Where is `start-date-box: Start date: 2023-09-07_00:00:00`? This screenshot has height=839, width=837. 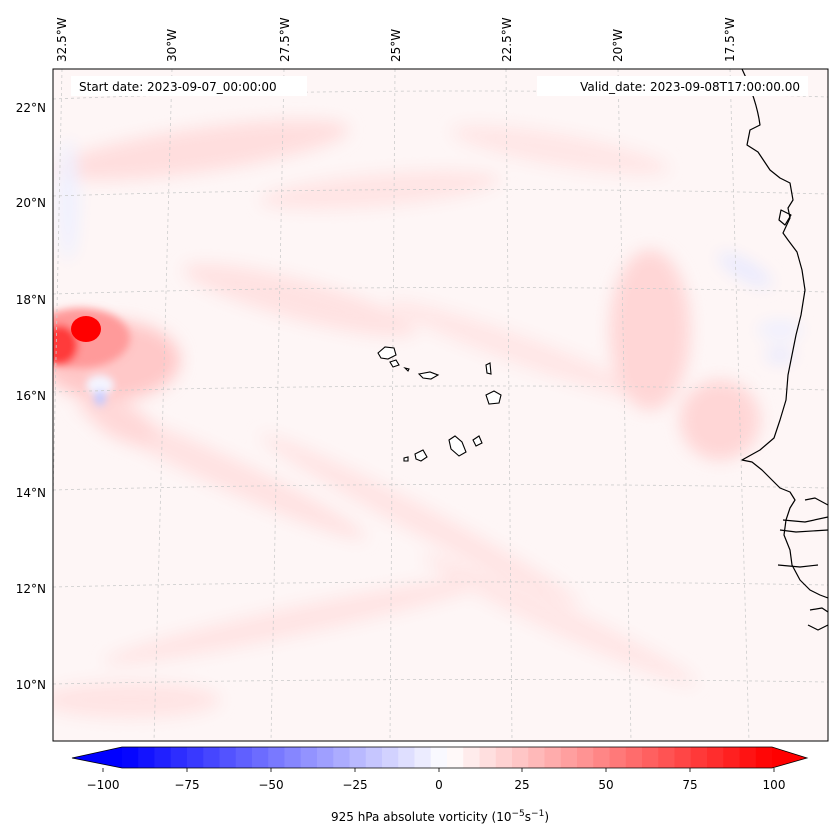 start-date-box: Start date: 2023-09-07_00:00:00 is located at coordinates (189, 86).